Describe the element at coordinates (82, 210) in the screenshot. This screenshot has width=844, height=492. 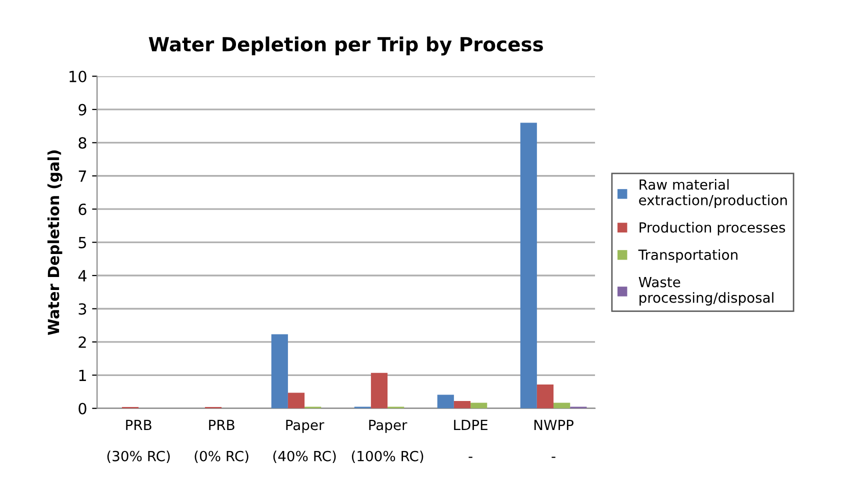
I see `y-tick-label: 6` at that location.